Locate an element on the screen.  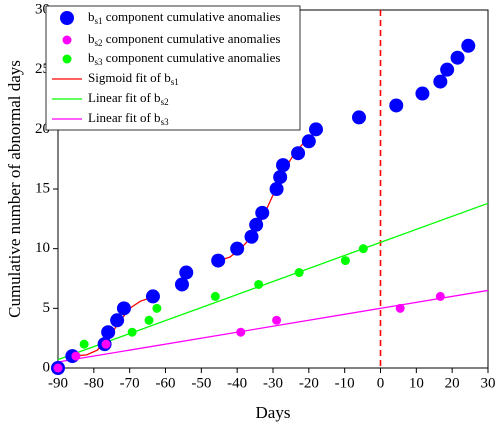
x-tick-label: -80 is located at coordinates (94, 383).